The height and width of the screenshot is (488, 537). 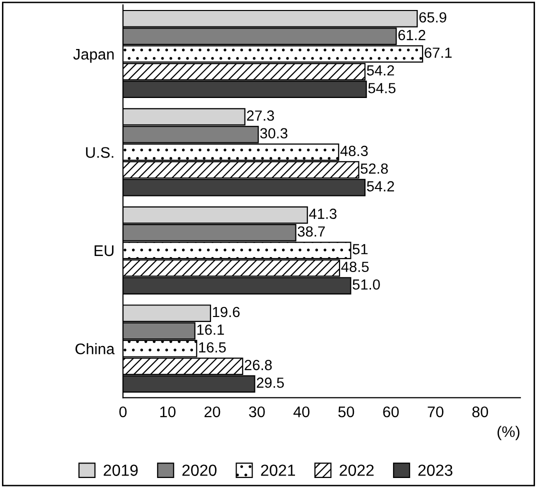 What do you see at coordinates (274, 133) in the screenshot?
I see `data-label: 30.3` at bounding box center [274, 133].